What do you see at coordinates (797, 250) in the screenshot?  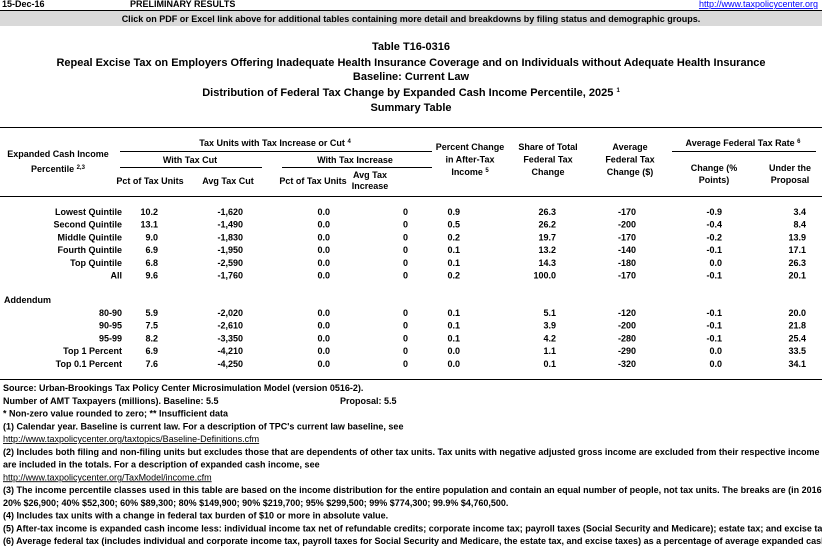 I see `cell: 17.1` at bounding box center [797, 250].